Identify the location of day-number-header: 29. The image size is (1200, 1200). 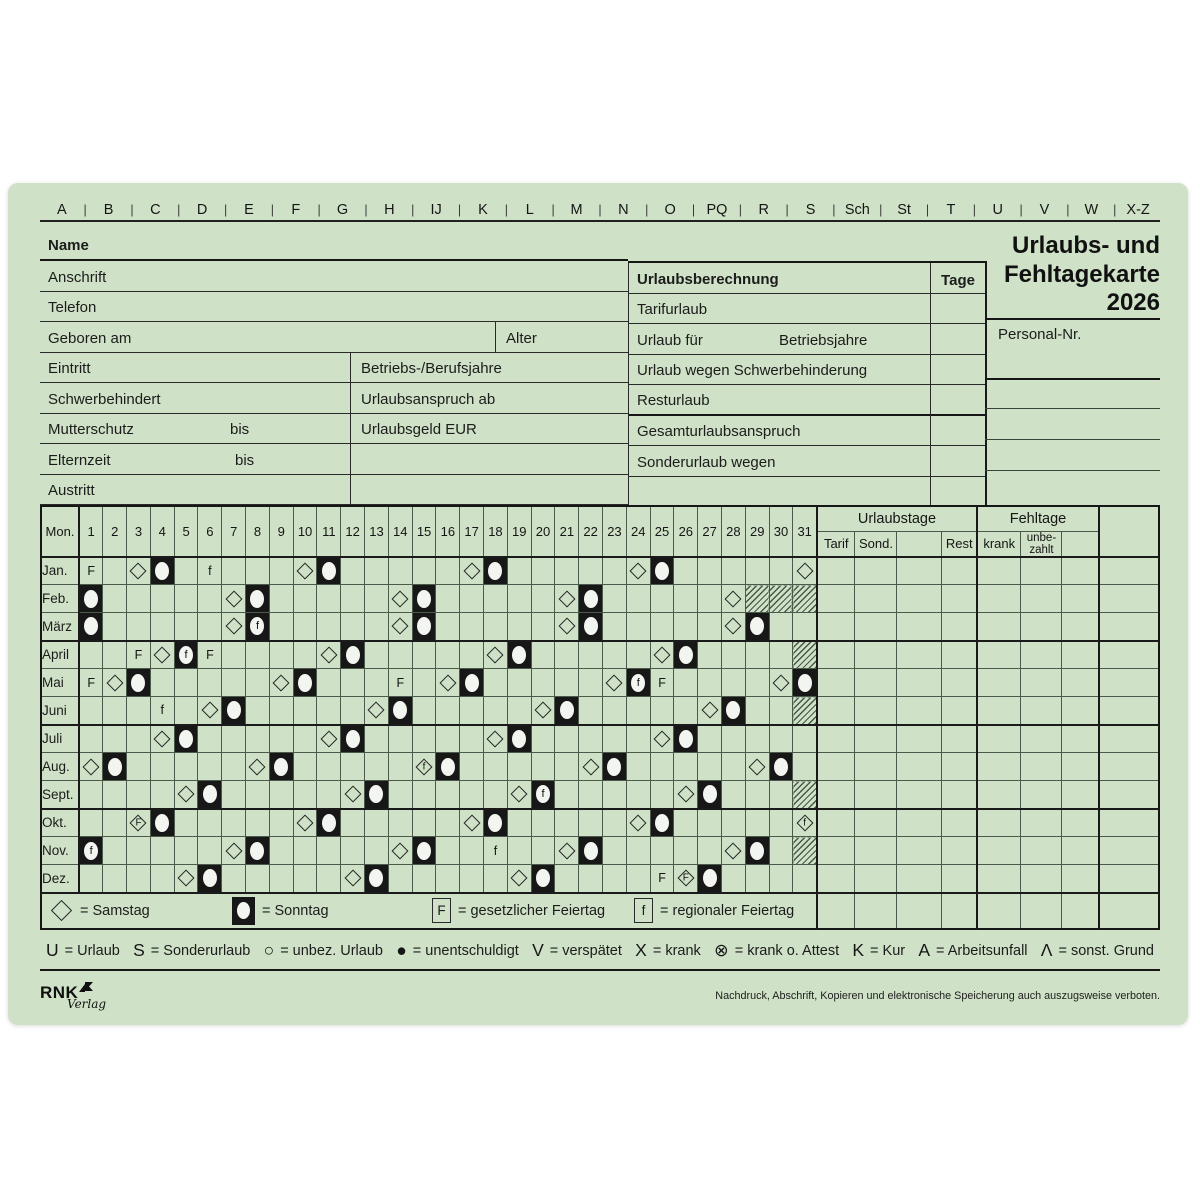
(757, 531).